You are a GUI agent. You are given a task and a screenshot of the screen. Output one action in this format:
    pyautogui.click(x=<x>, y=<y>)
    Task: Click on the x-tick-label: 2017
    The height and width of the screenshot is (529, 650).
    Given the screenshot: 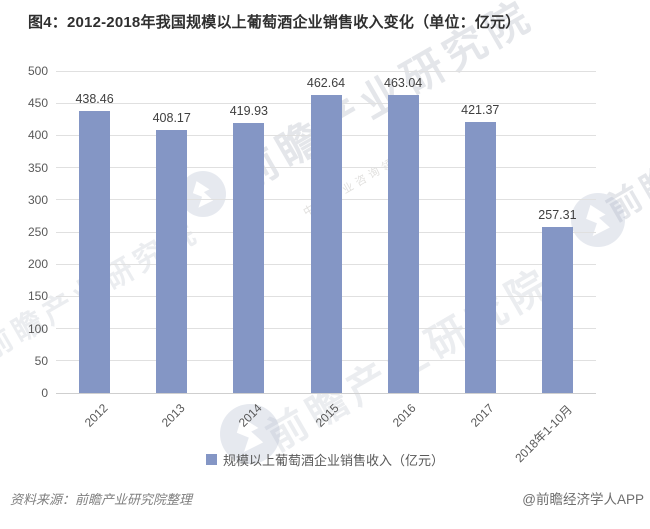 What is the action you would take?
    pyautogui.click(x=482, y=415)
    